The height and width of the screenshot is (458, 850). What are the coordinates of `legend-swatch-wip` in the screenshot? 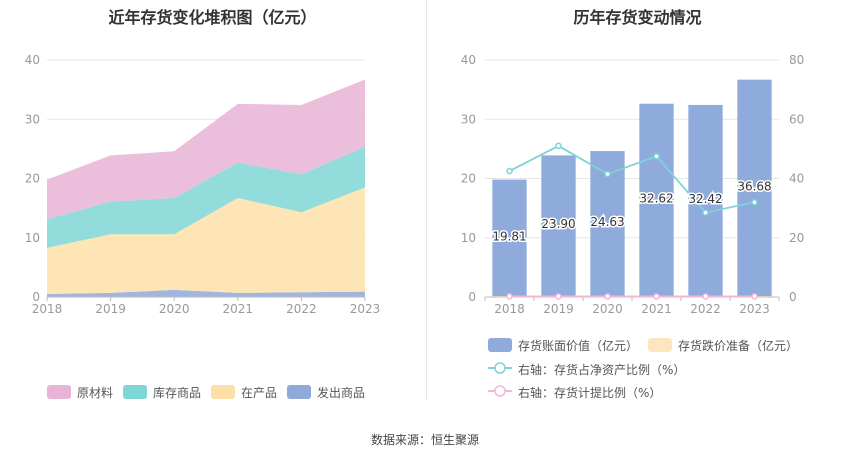 It's located at (223, 392).